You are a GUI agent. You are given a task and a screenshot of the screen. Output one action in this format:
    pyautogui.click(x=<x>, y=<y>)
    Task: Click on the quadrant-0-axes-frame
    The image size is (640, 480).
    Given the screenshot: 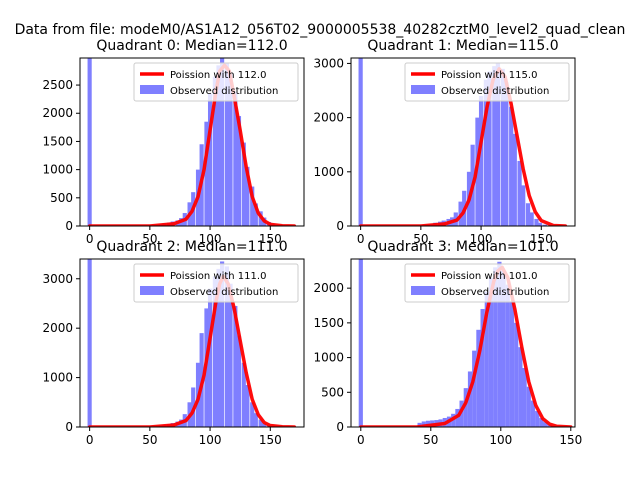 What is the action you would take?
    pyautogui.click(x=192, y=142)
    